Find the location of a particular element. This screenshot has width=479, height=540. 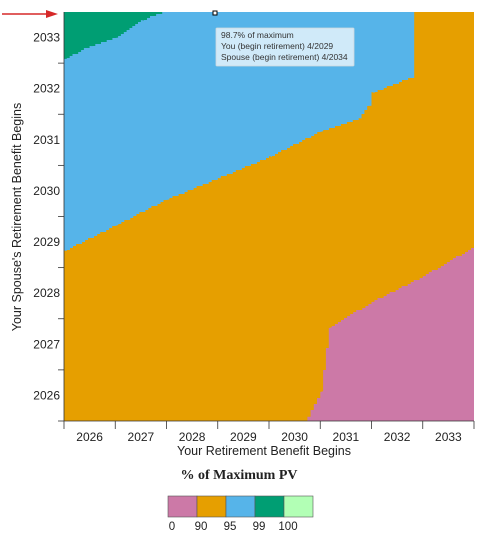

y-tick-label-2030: 2030 is located at coordinates (46, 191).